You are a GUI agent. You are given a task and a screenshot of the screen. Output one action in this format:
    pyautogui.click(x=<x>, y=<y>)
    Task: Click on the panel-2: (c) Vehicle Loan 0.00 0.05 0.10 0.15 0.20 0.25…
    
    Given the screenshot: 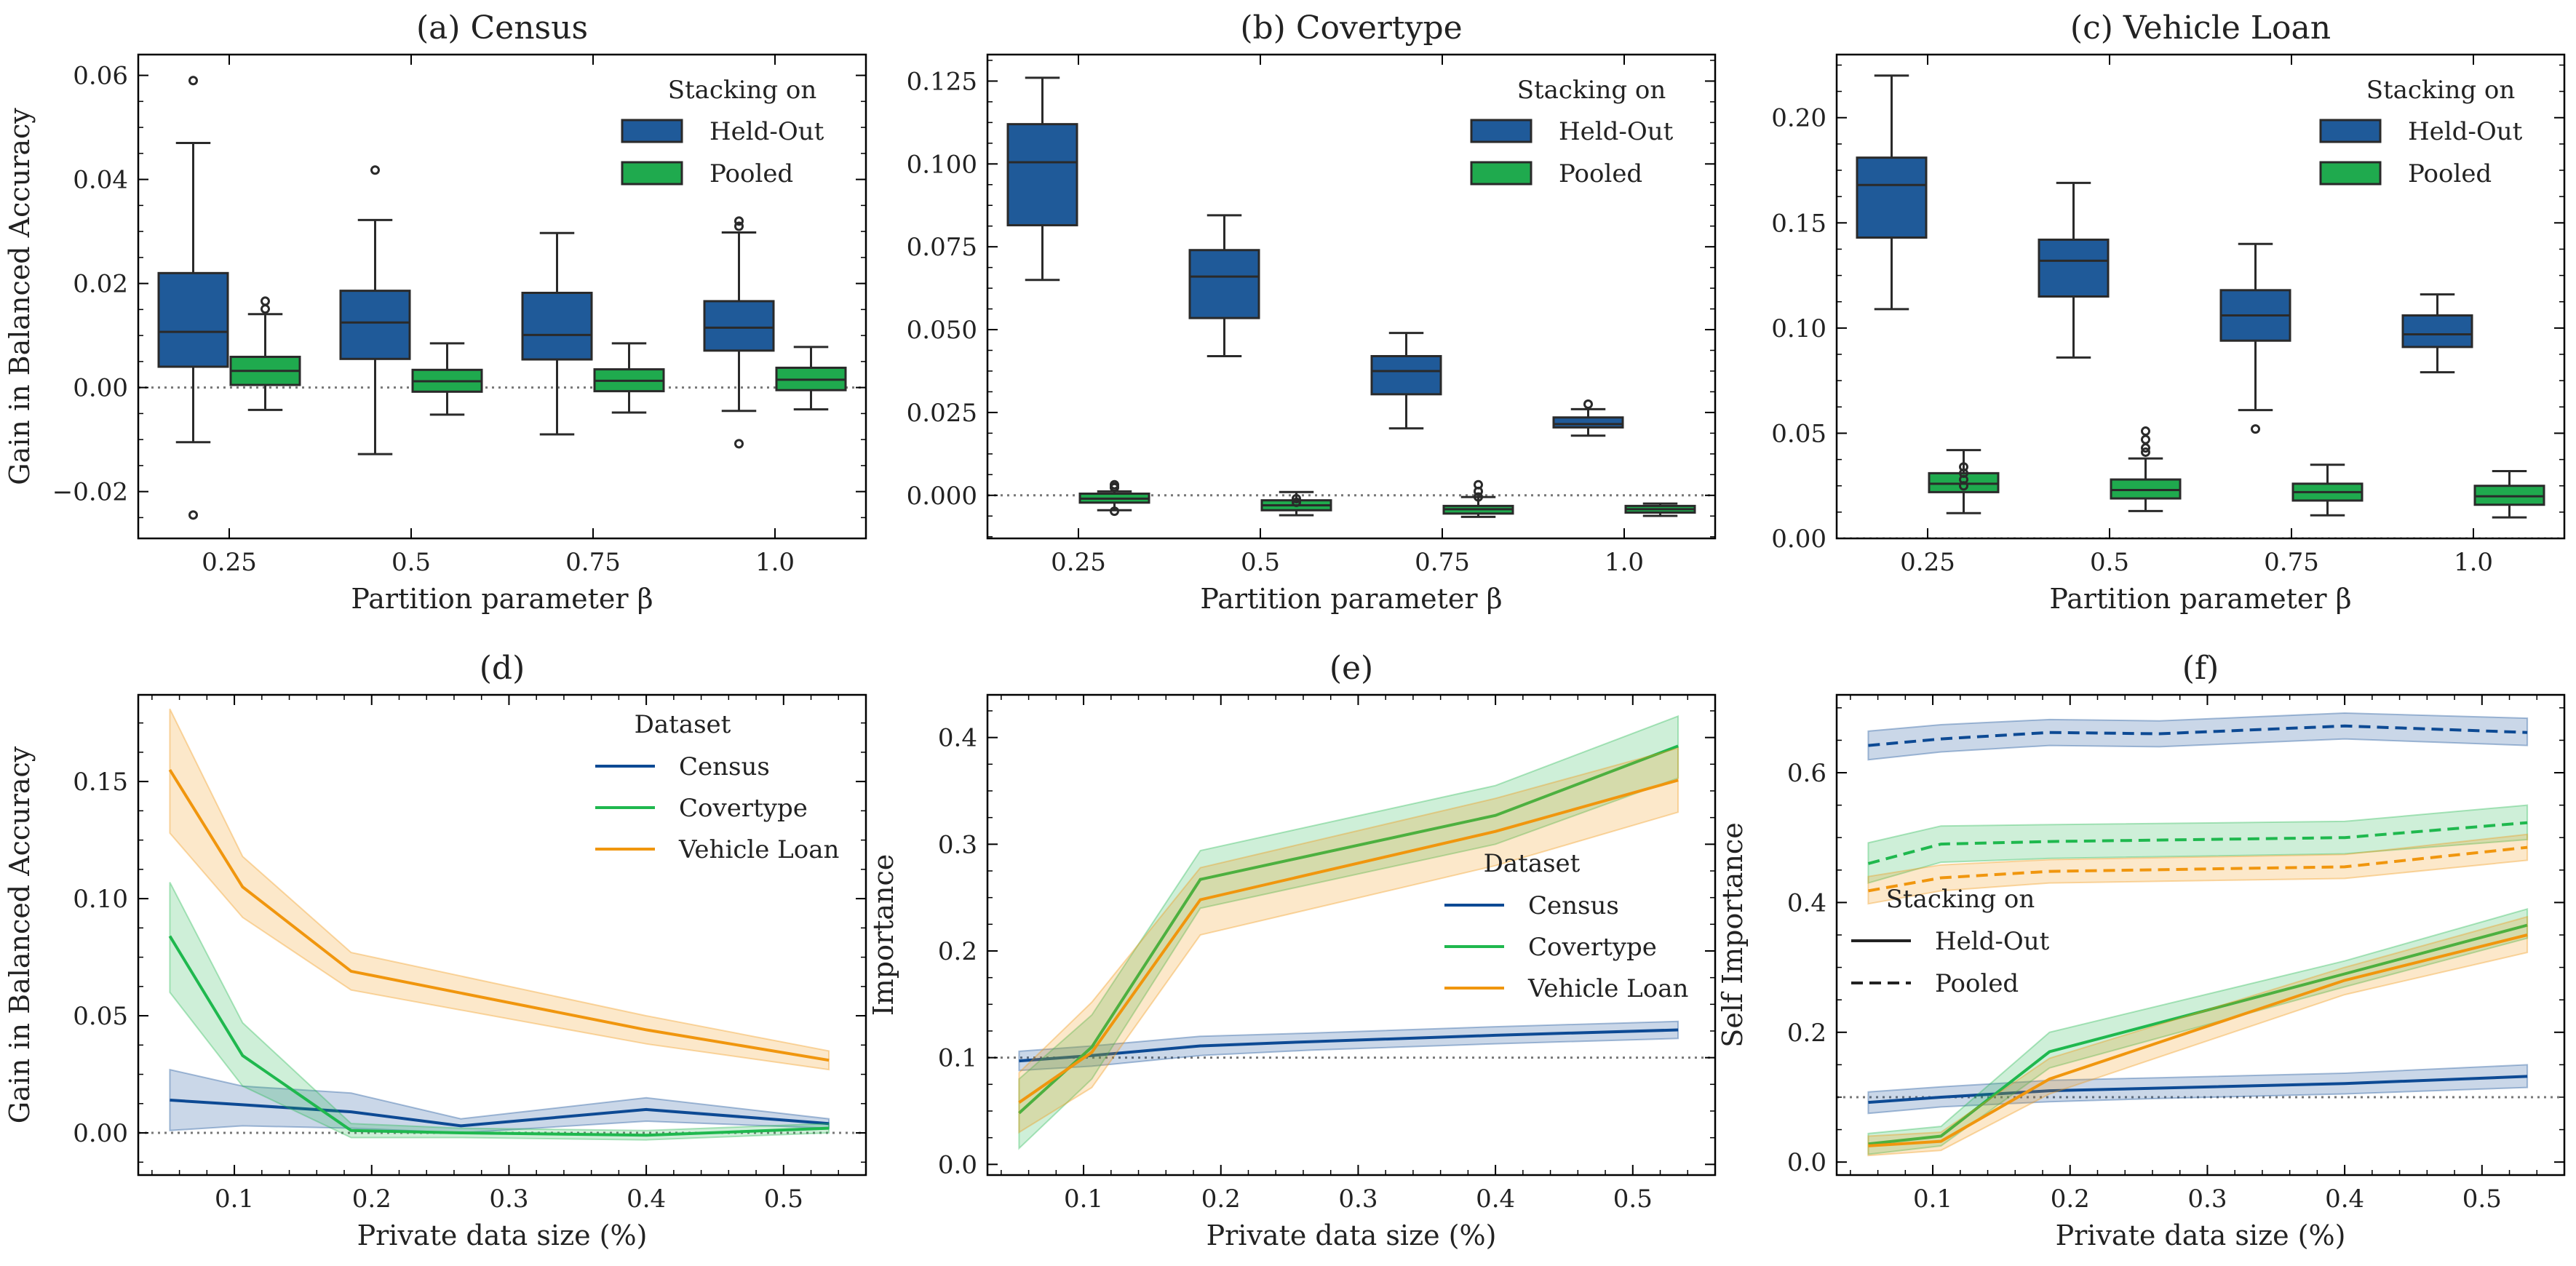 What is the action you would take?
    pyautogui.click(x=2168, y=312)
    